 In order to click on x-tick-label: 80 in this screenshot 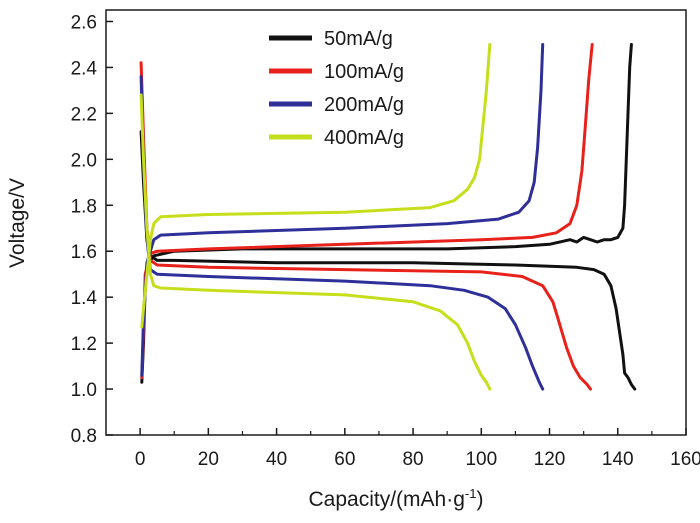, I will do `click(412, 459)`.